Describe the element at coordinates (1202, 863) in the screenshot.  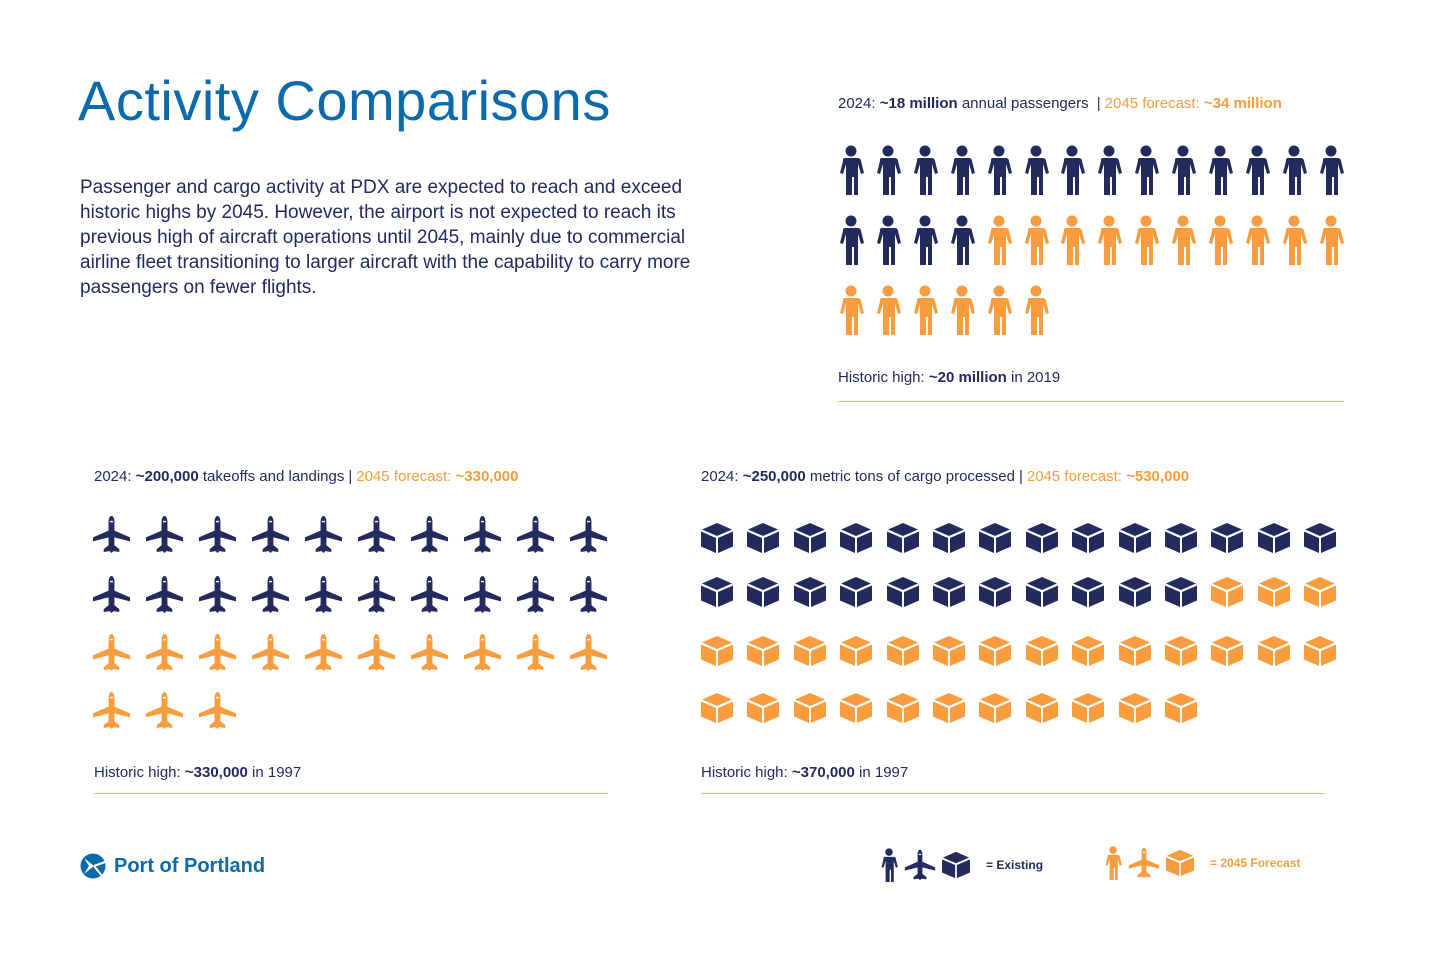
I see `legend-forecast: = 2045 Forecast` at that location.